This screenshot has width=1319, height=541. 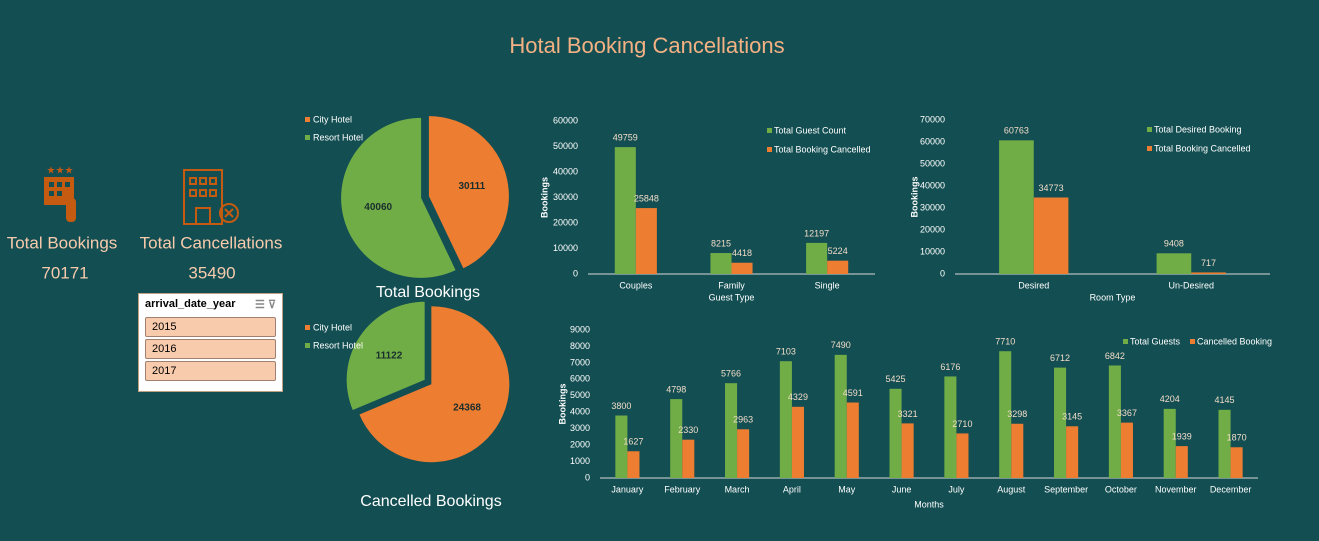 I want to click on y-tick-label: 3000, so click(x=580, y=428).